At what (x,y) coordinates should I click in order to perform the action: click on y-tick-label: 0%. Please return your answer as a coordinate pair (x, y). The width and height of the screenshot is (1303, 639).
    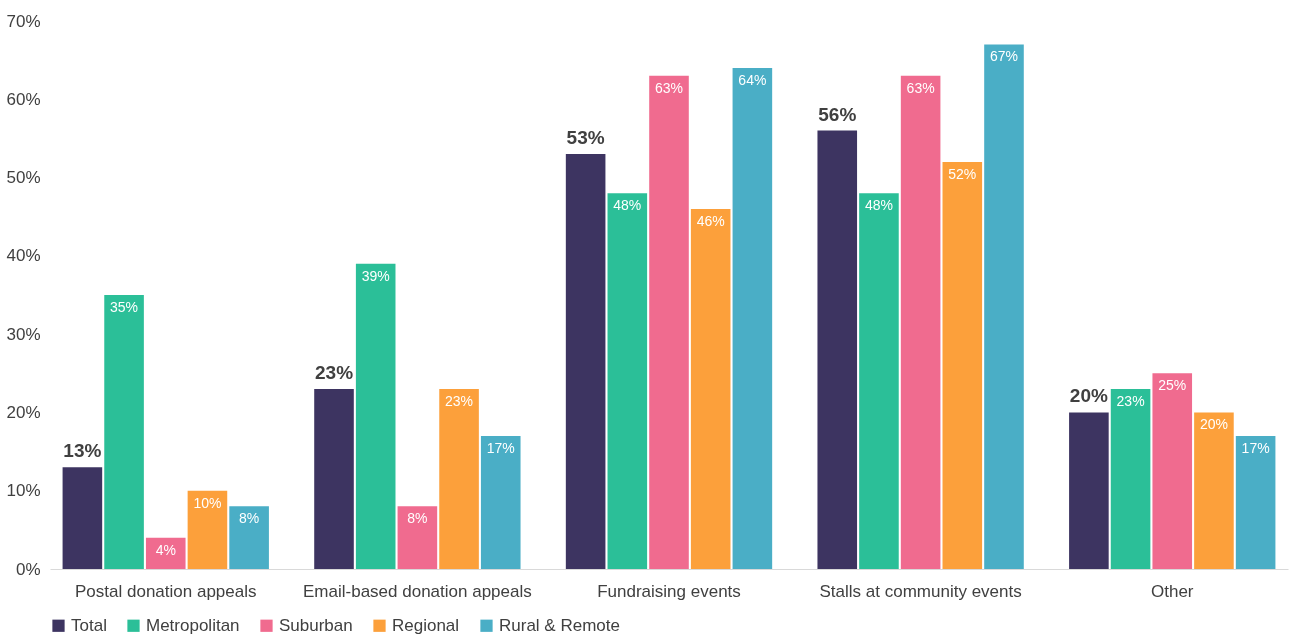
    Looking at the image, I should click on (28, 569).